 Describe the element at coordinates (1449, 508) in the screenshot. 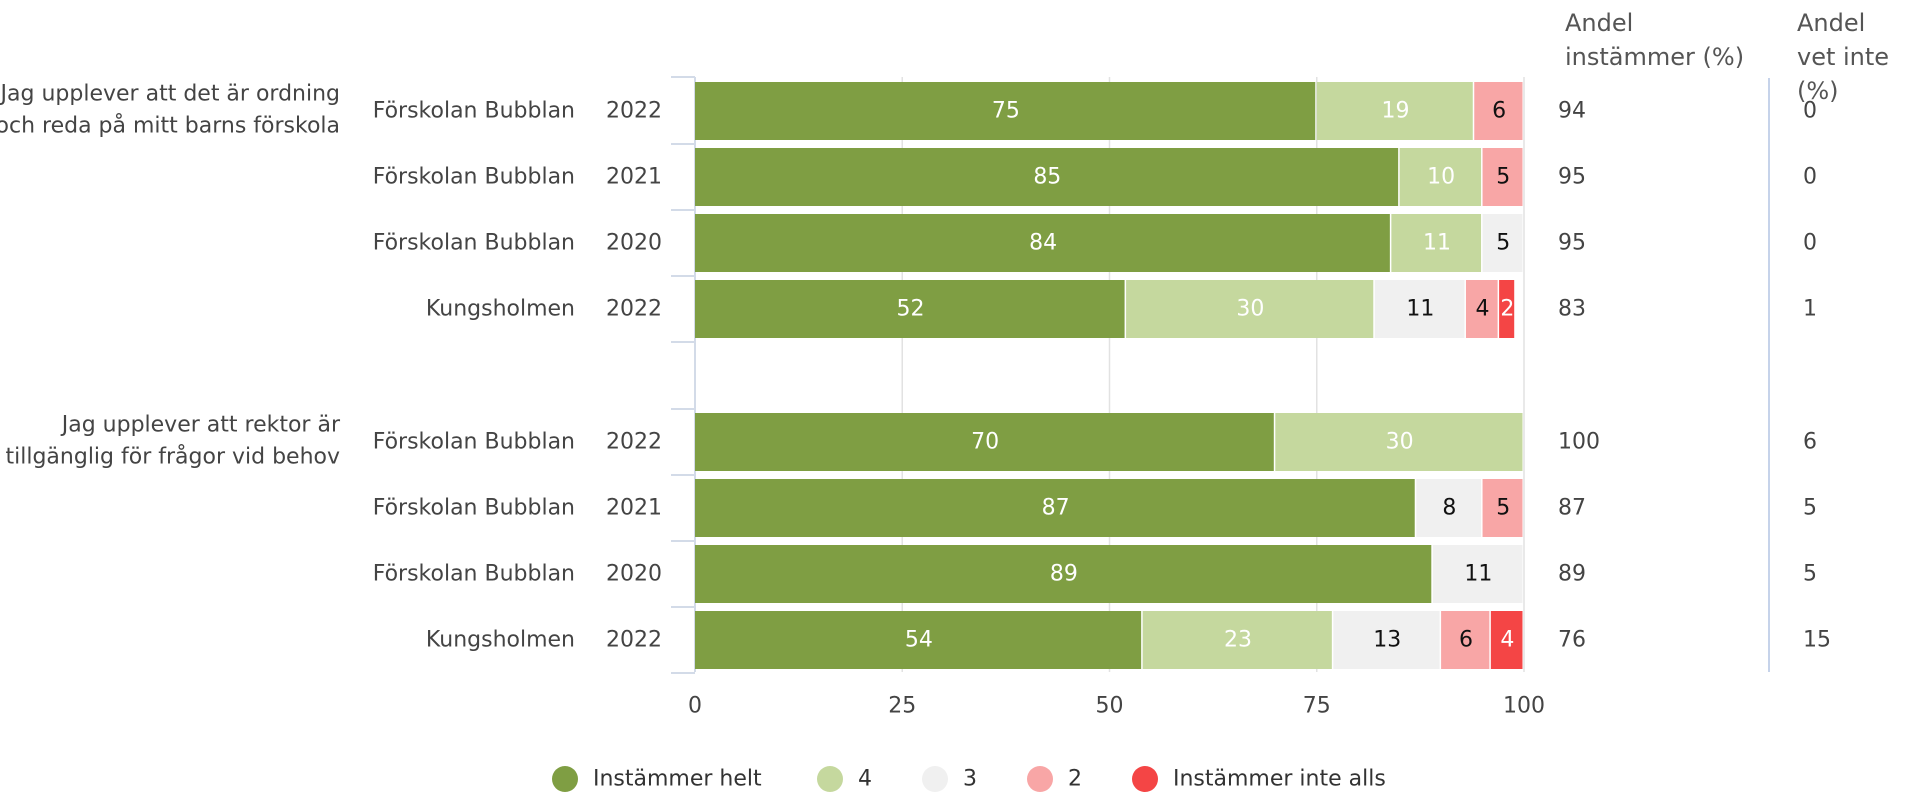

I see `bar-data-label: 8` at that location.